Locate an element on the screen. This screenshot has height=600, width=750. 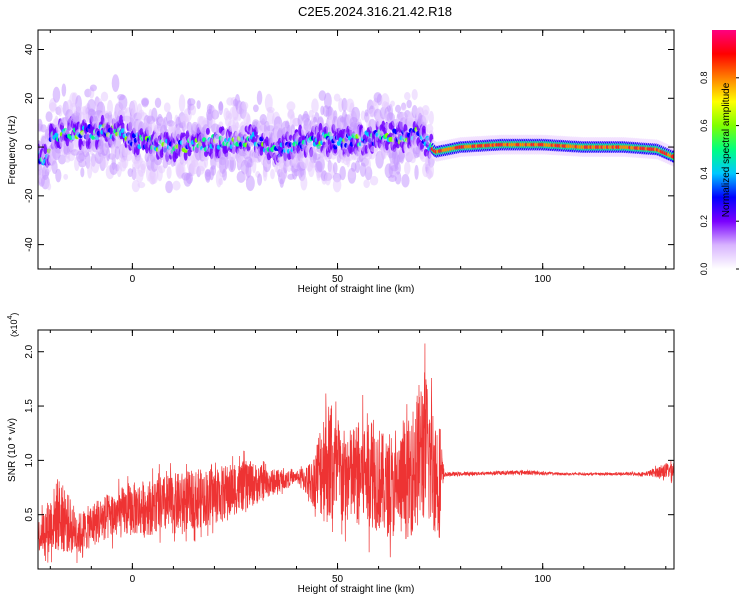
spectrogram-ytick-label: 20 is located at coordinates (29, 98).